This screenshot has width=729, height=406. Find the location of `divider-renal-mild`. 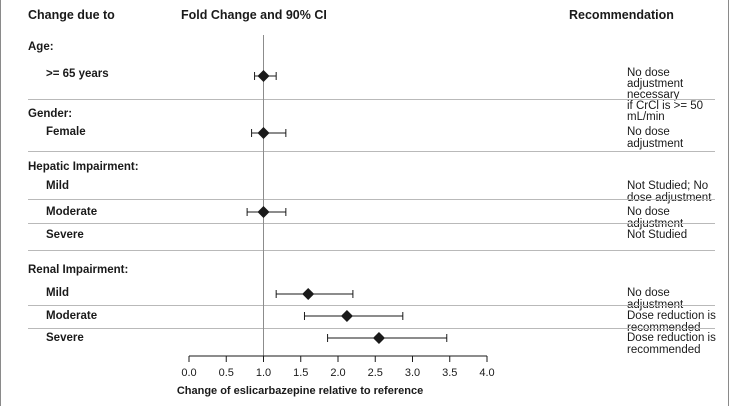

divider-renal-mild is located at coordinates (371, 305).